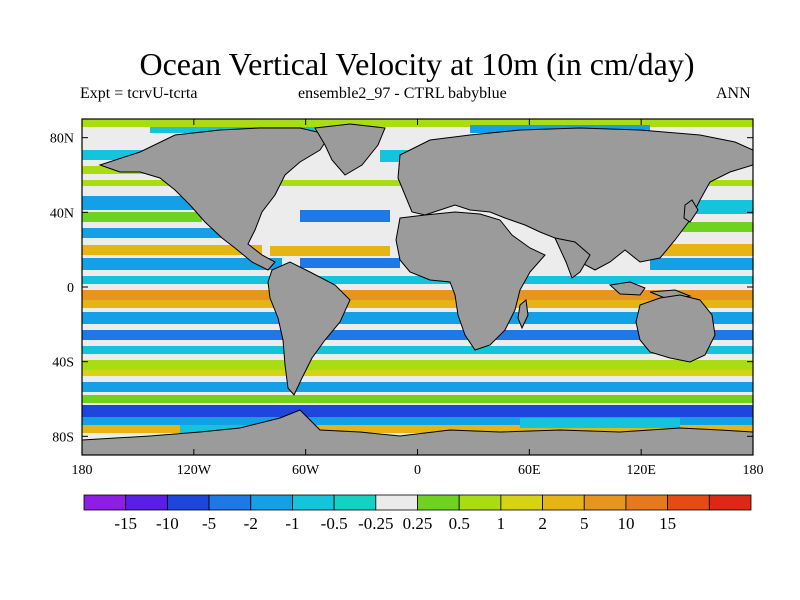 The image size is (800, 600). I want to click on ensemble-label: ensemble2_97 - CTRL babyblue, so click(402, 93).